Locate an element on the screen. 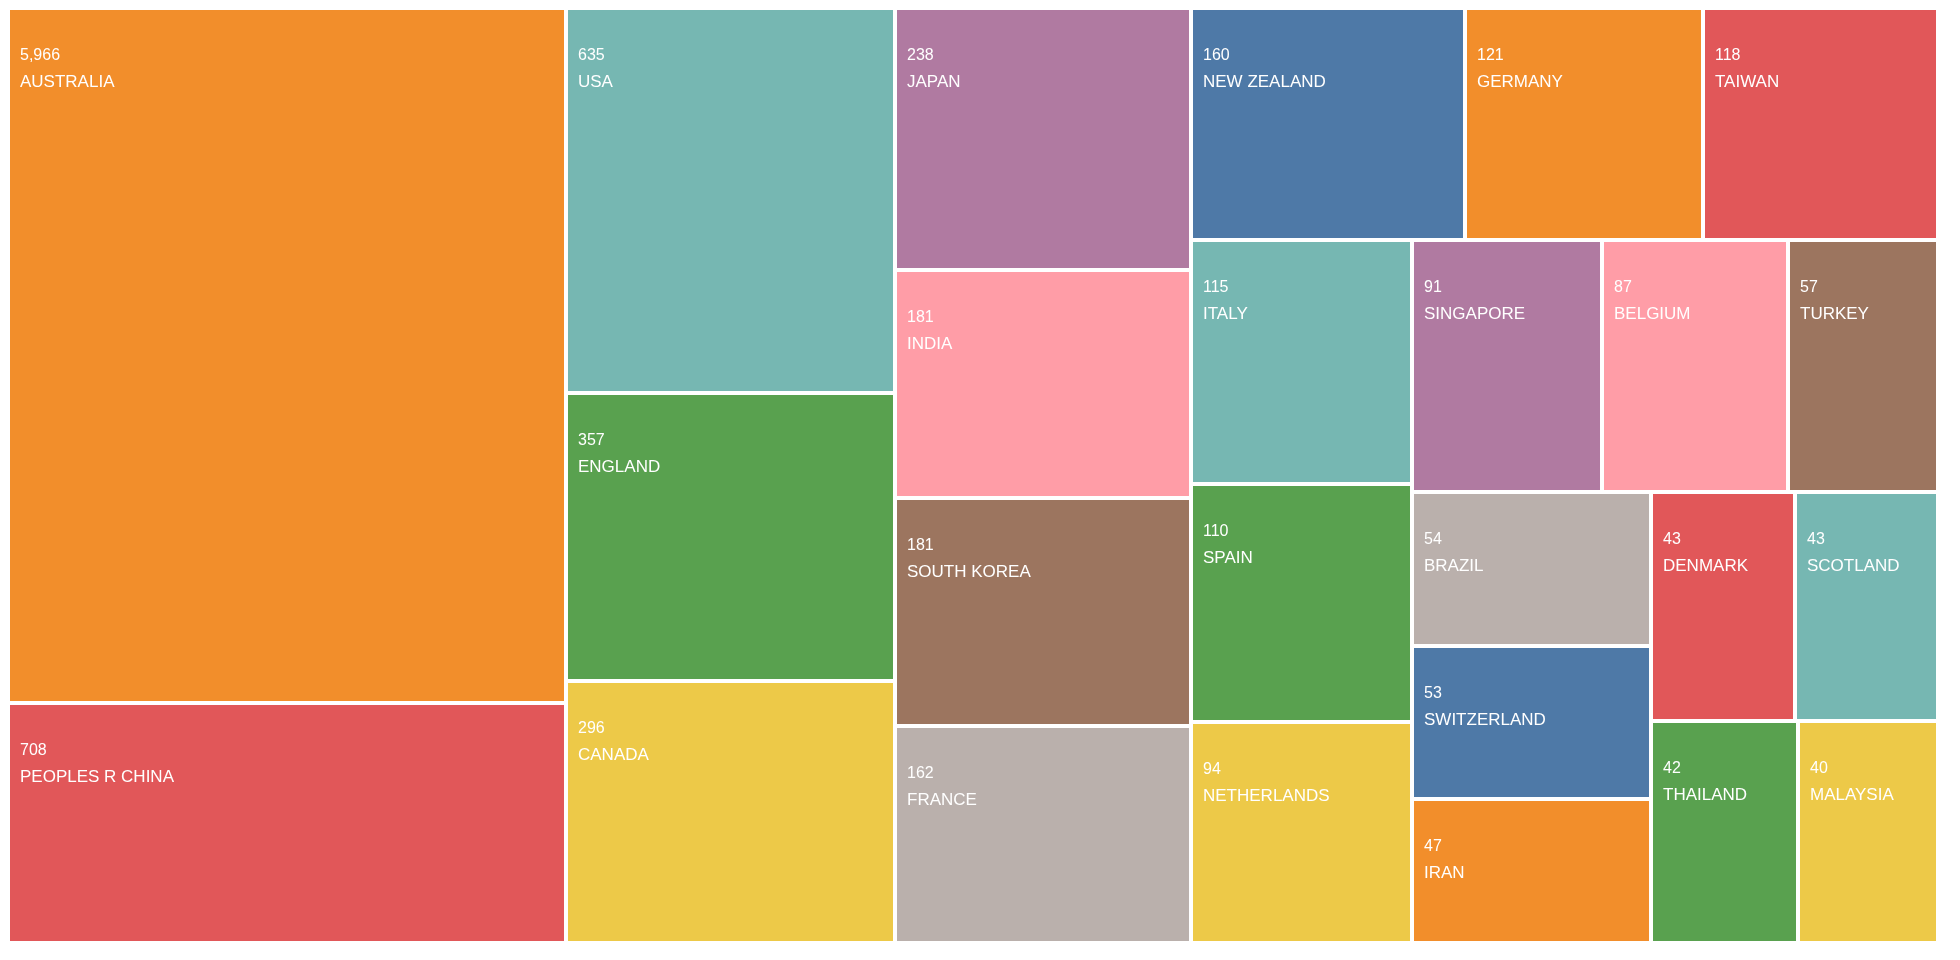 The image size is (1960, 960). data-label: 91 is located at coordinates (1433, 286).